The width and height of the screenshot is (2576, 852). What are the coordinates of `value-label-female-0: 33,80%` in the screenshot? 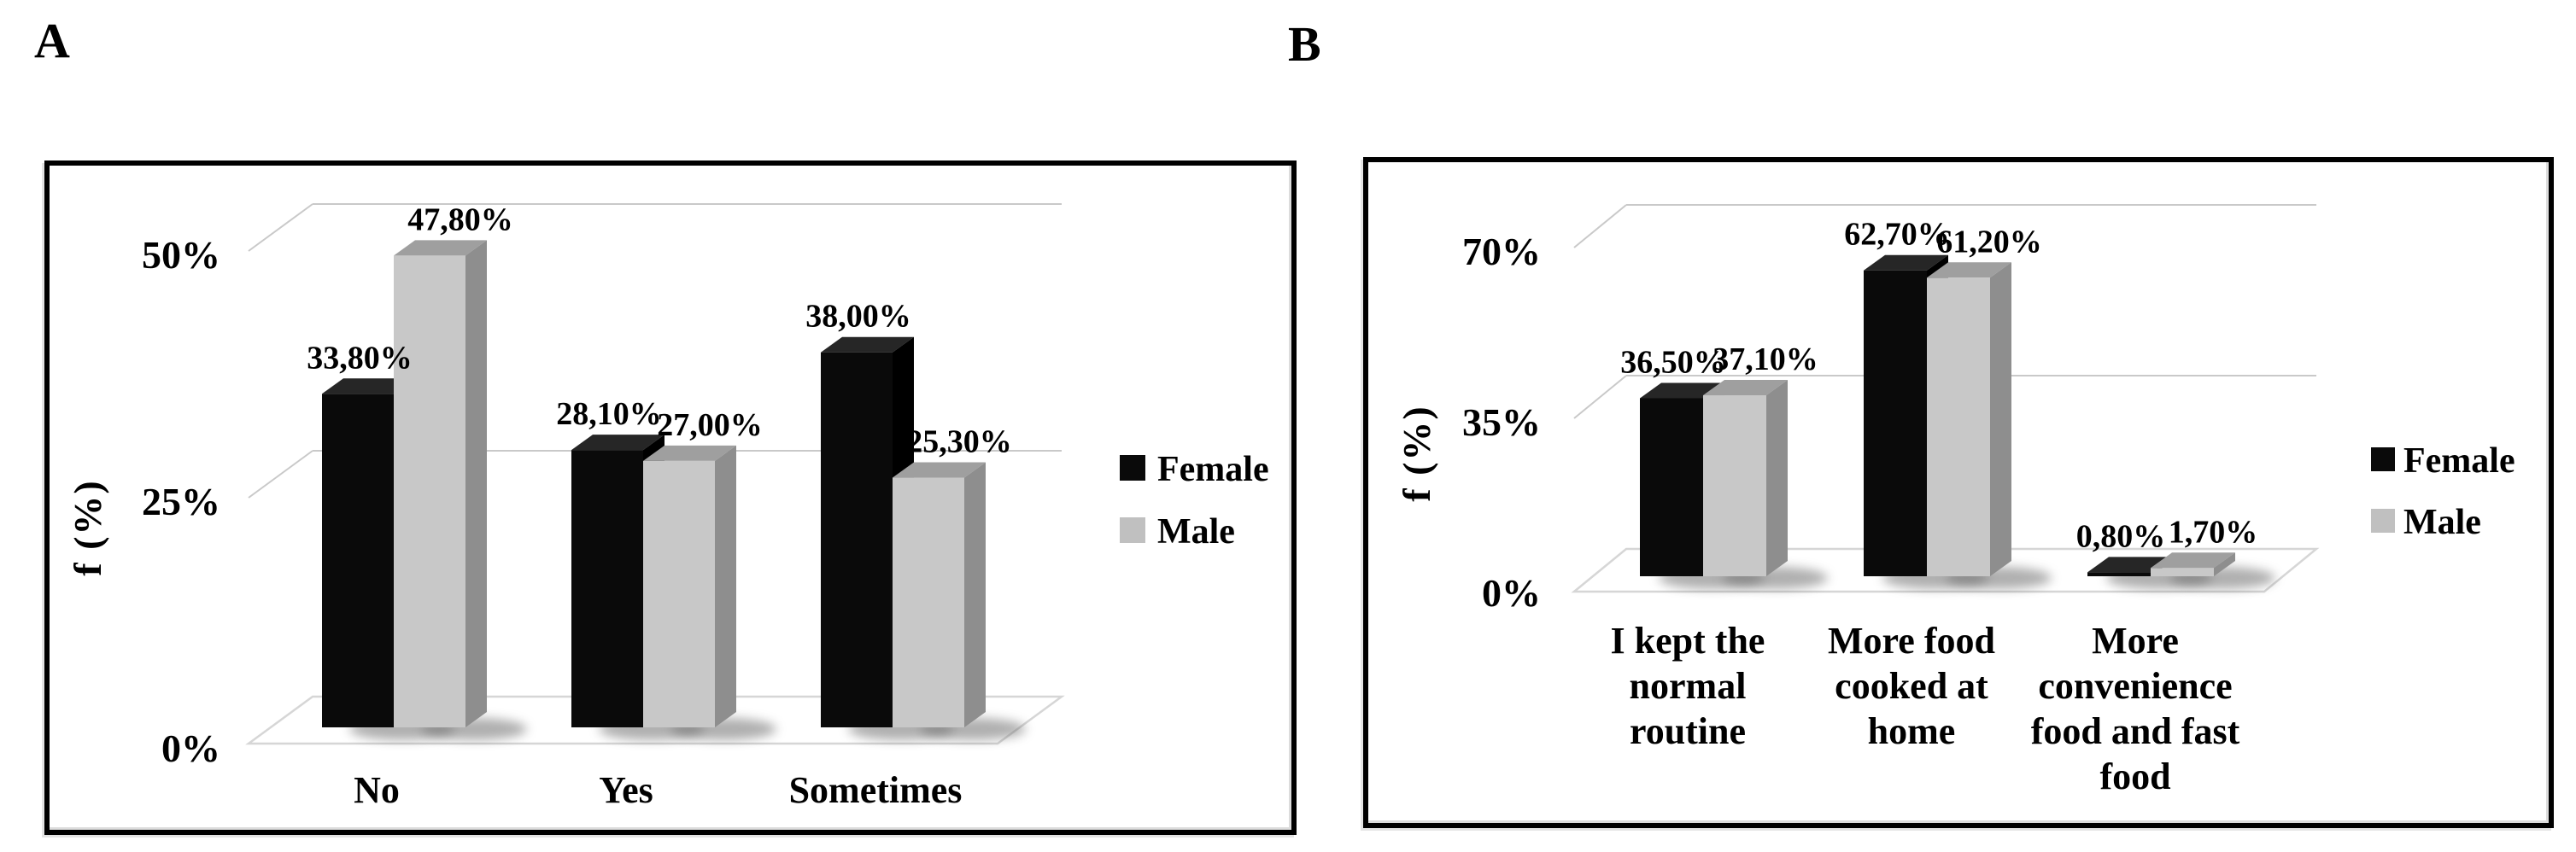 It's located at (360, 358).